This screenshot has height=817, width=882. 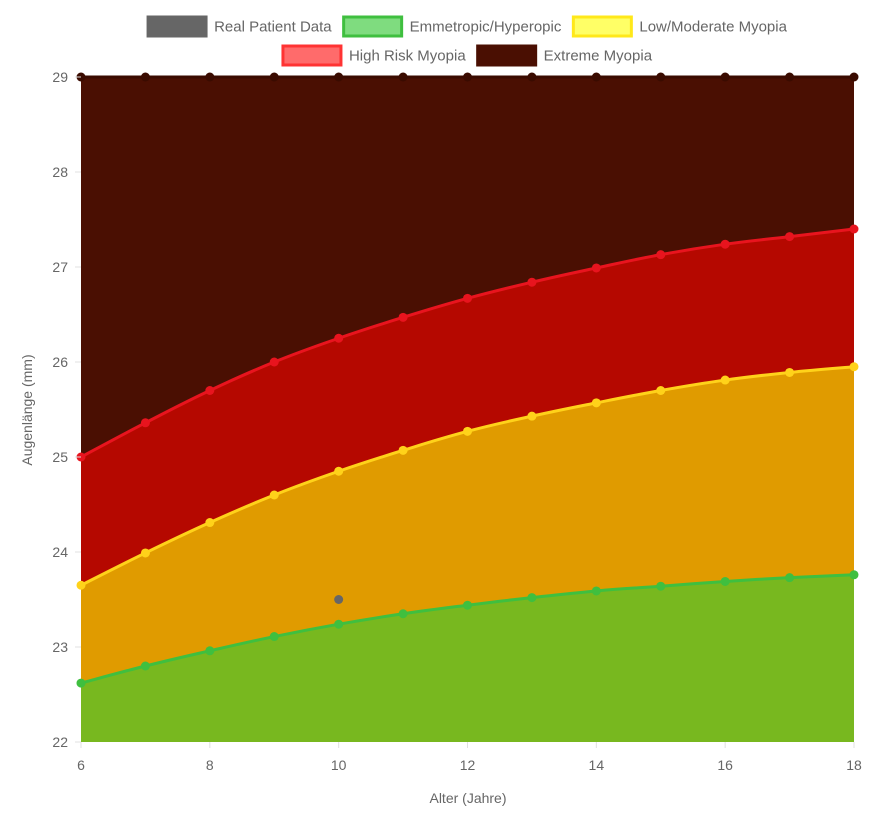 I want to click on legend-swatch-real-patient-data, so click(x=177, y=26).